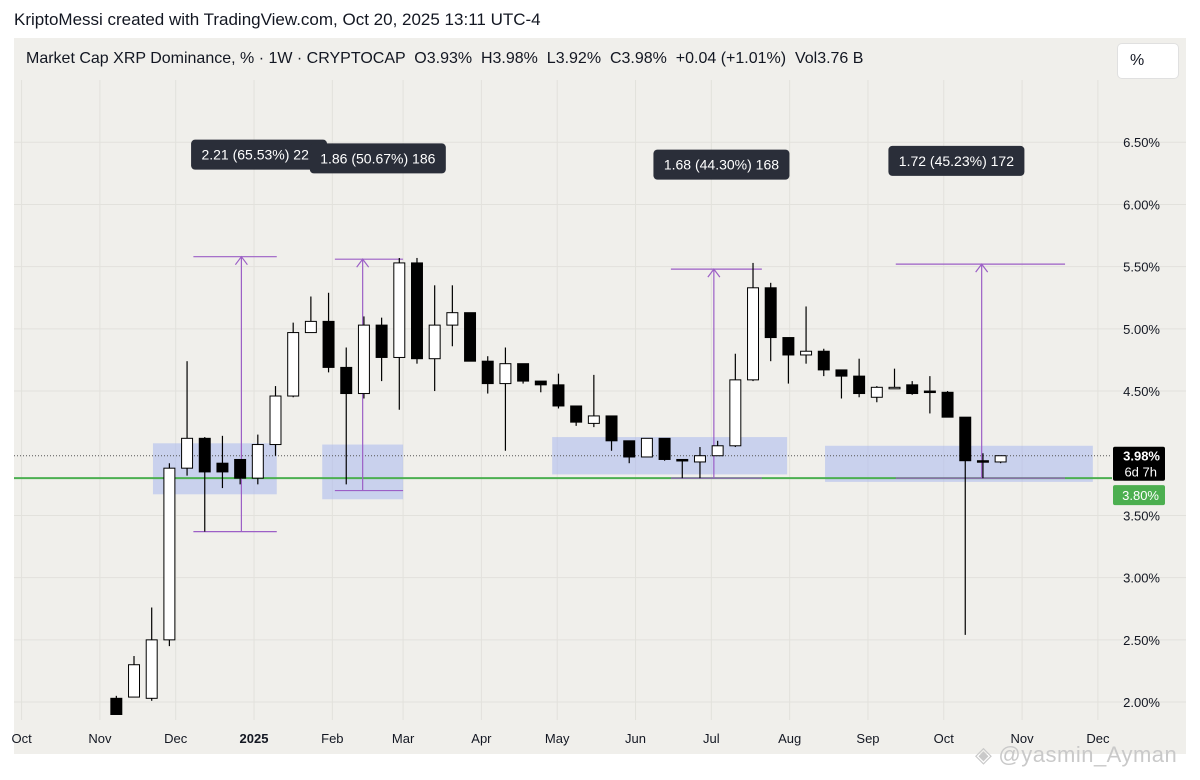 The width and height of the screenshot is (1200, 780). What do you see at coordinates (1141, 204) in the screenshot?
I see `y-tick-label: 6.00%` at bounding box center [1141, 204].